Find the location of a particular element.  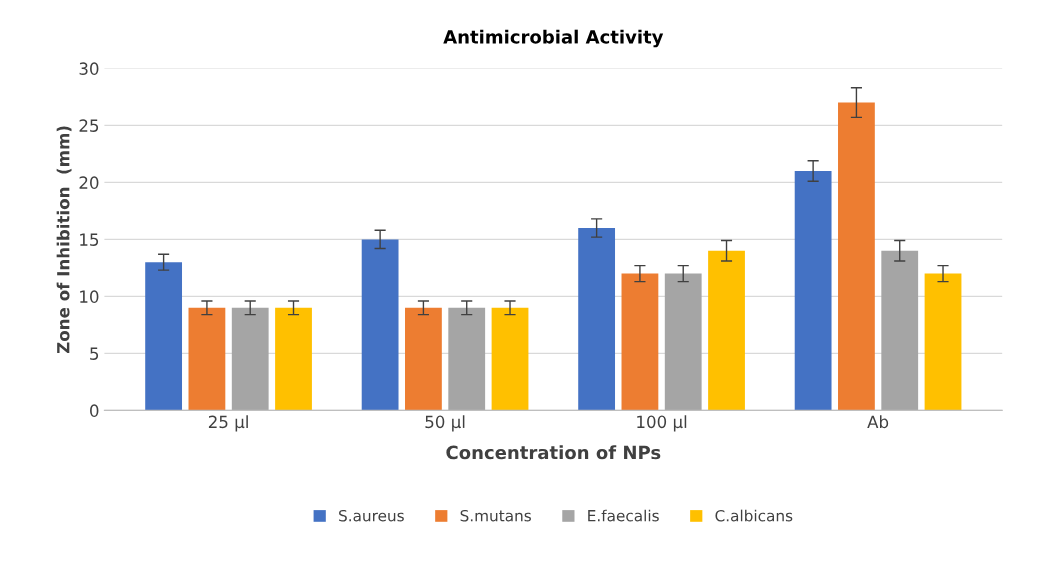

legend-label: S.mutans is located at coordinates (495, 515).